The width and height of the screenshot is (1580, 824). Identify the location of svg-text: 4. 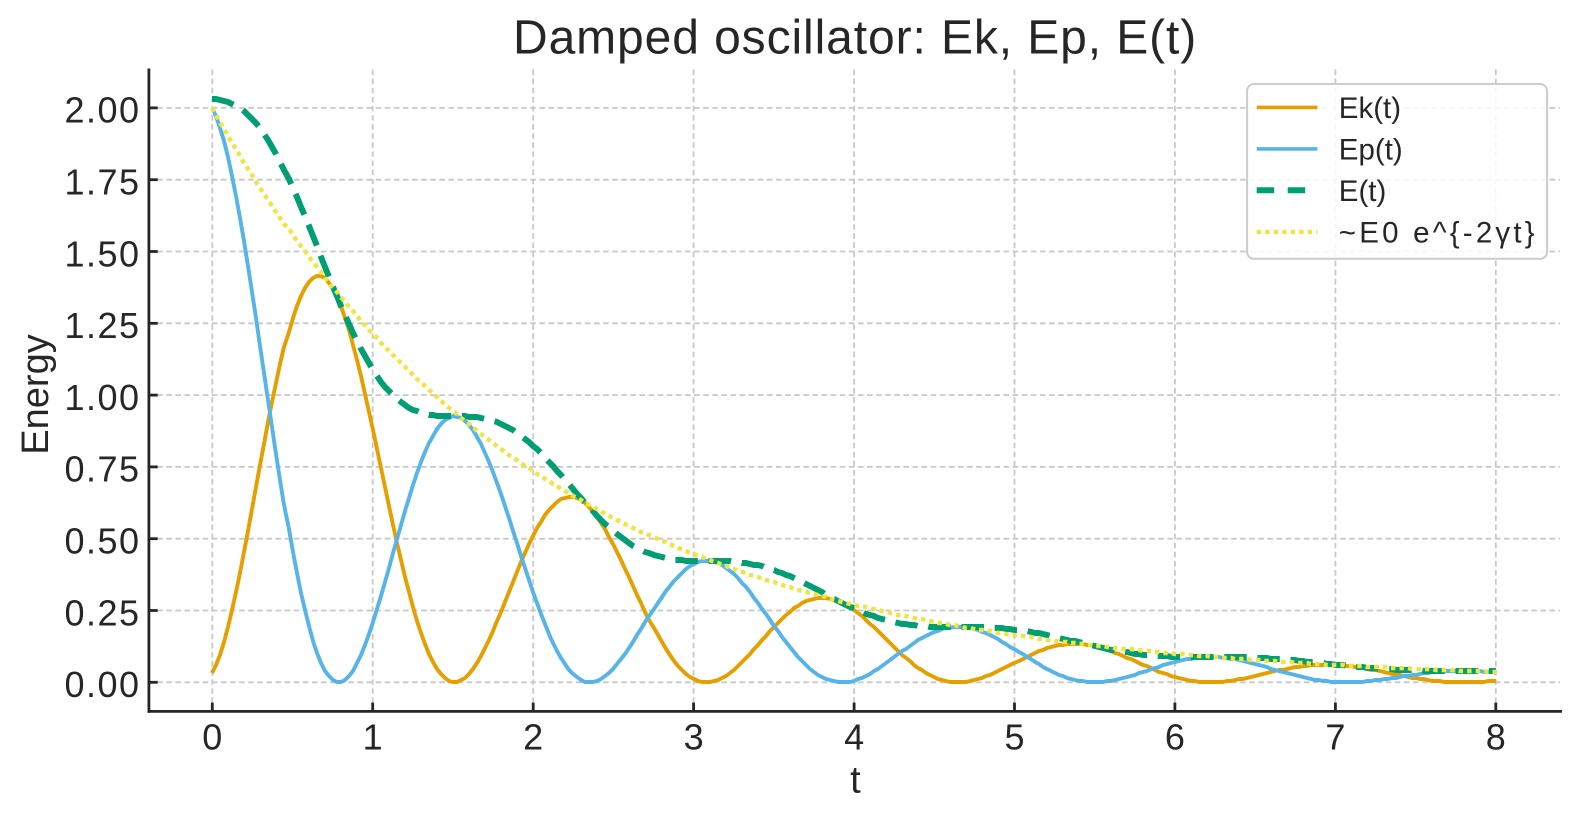
(854, 736).